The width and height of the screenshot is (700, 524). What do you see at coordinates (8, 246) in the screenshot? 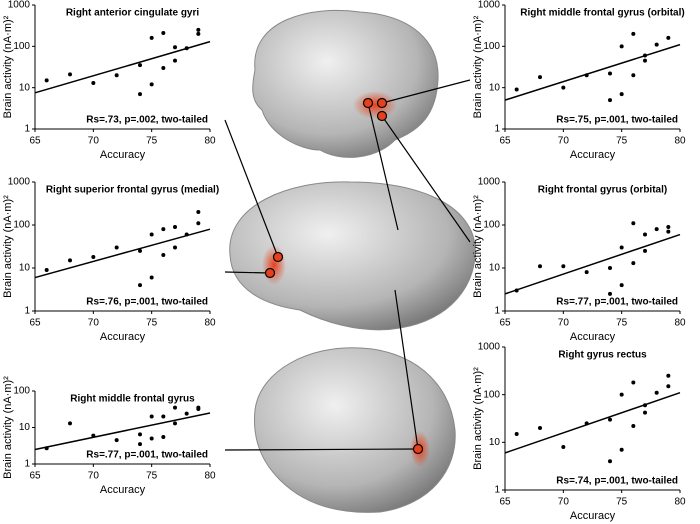
I see `y-axis-title: Brain activity (nA·m)²` at bounding box center [8, 246].